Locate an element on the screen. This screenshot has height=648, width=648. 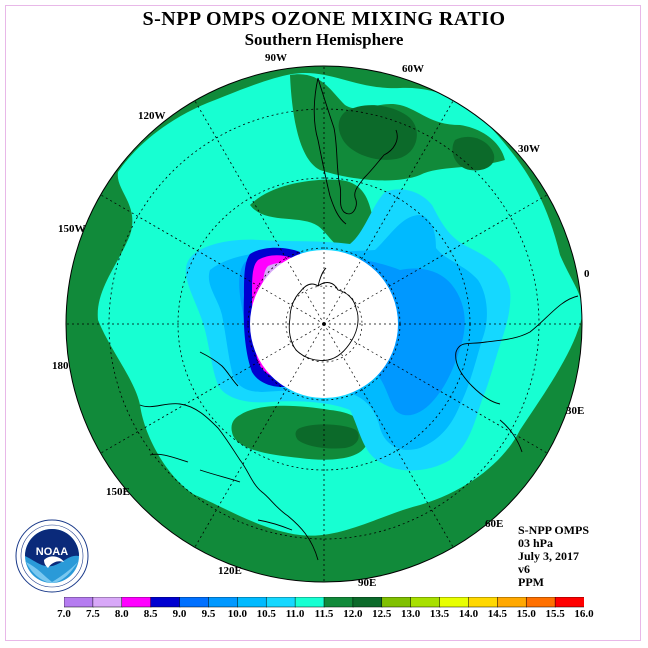
cap-graticule is located at coordinates (324, 324).